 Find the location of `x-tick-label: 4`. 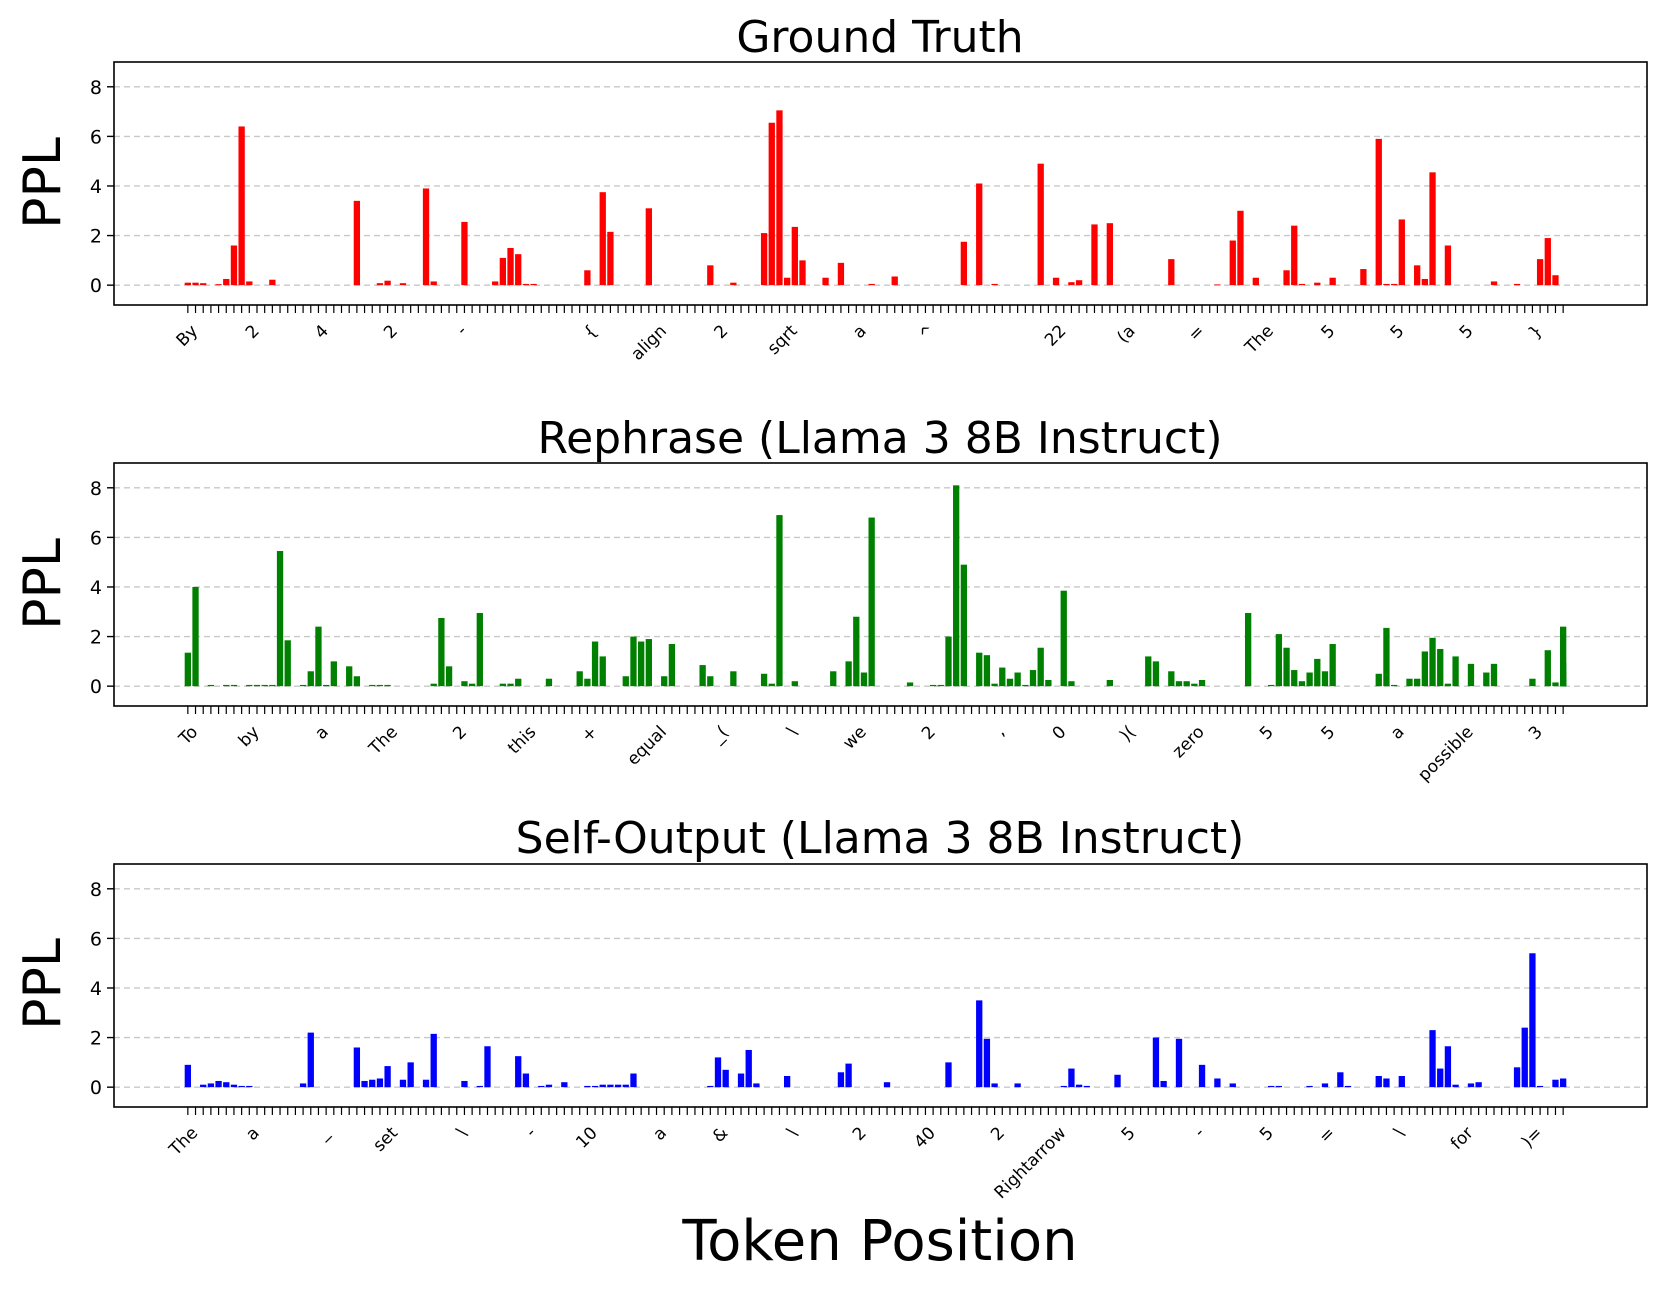

x-tick-label: 4 is located at coordinates (322, 332).